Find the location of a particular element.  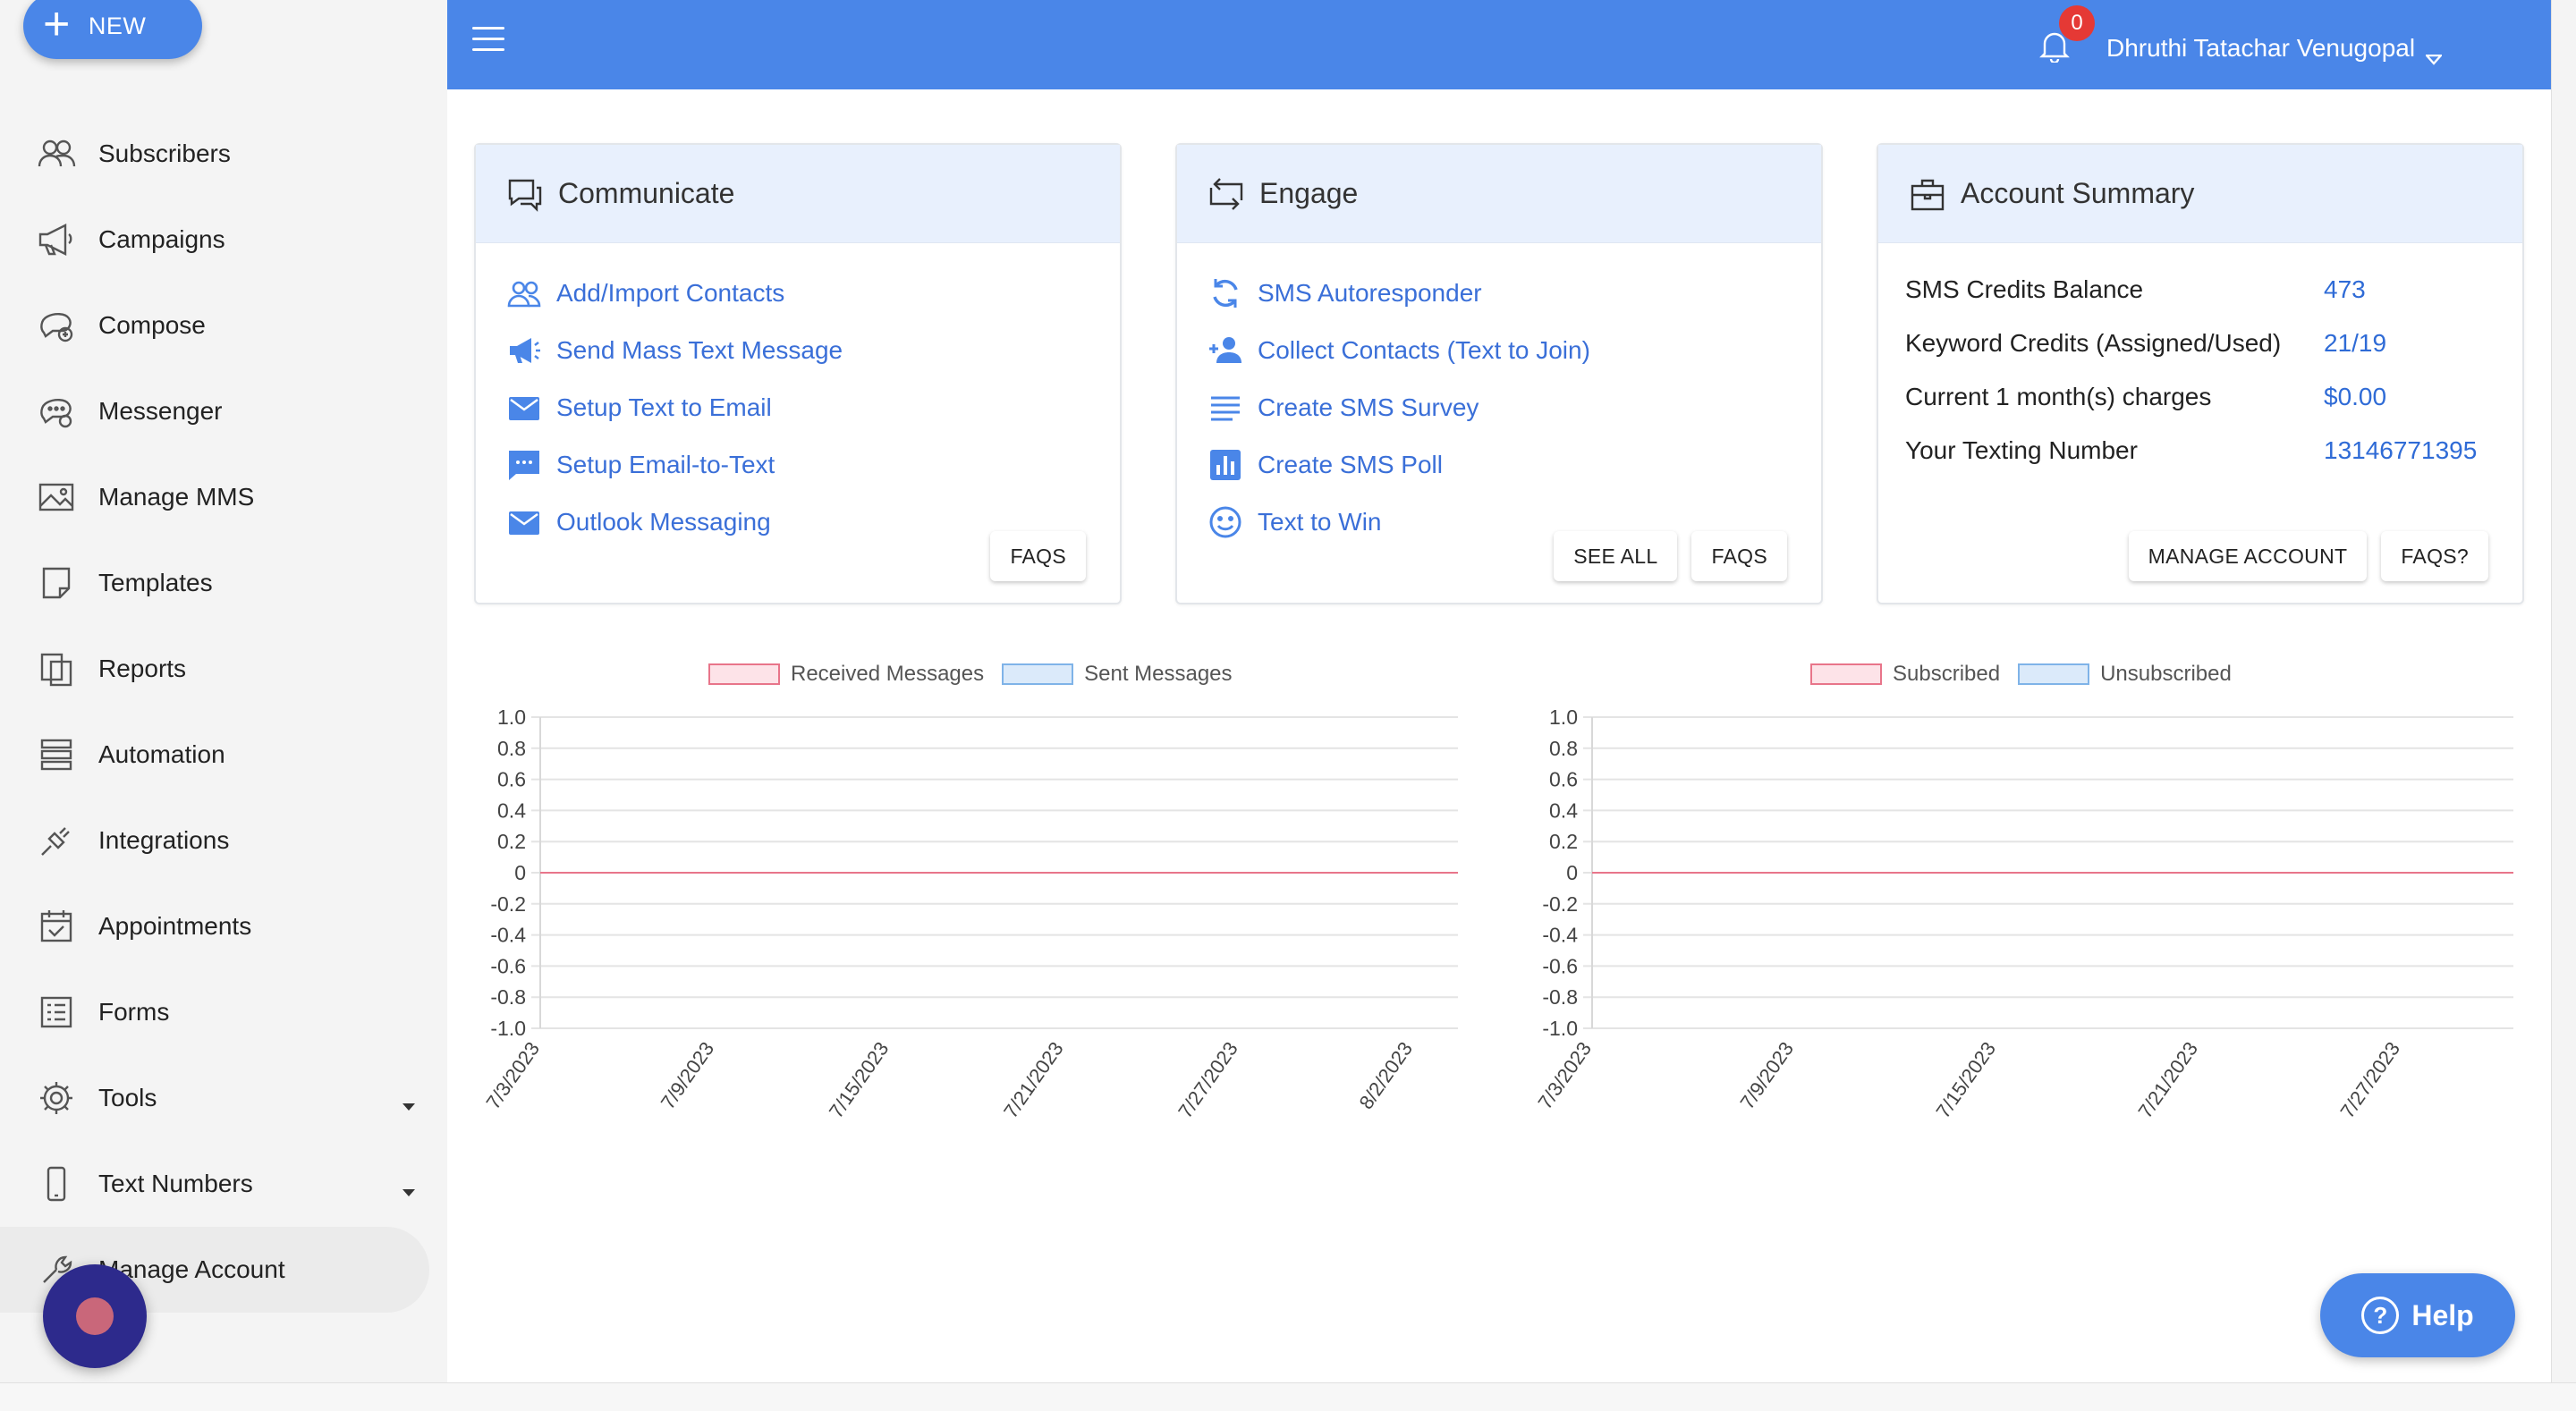

legend-label: Unsubscribed is located at coordinates (2166, 674).